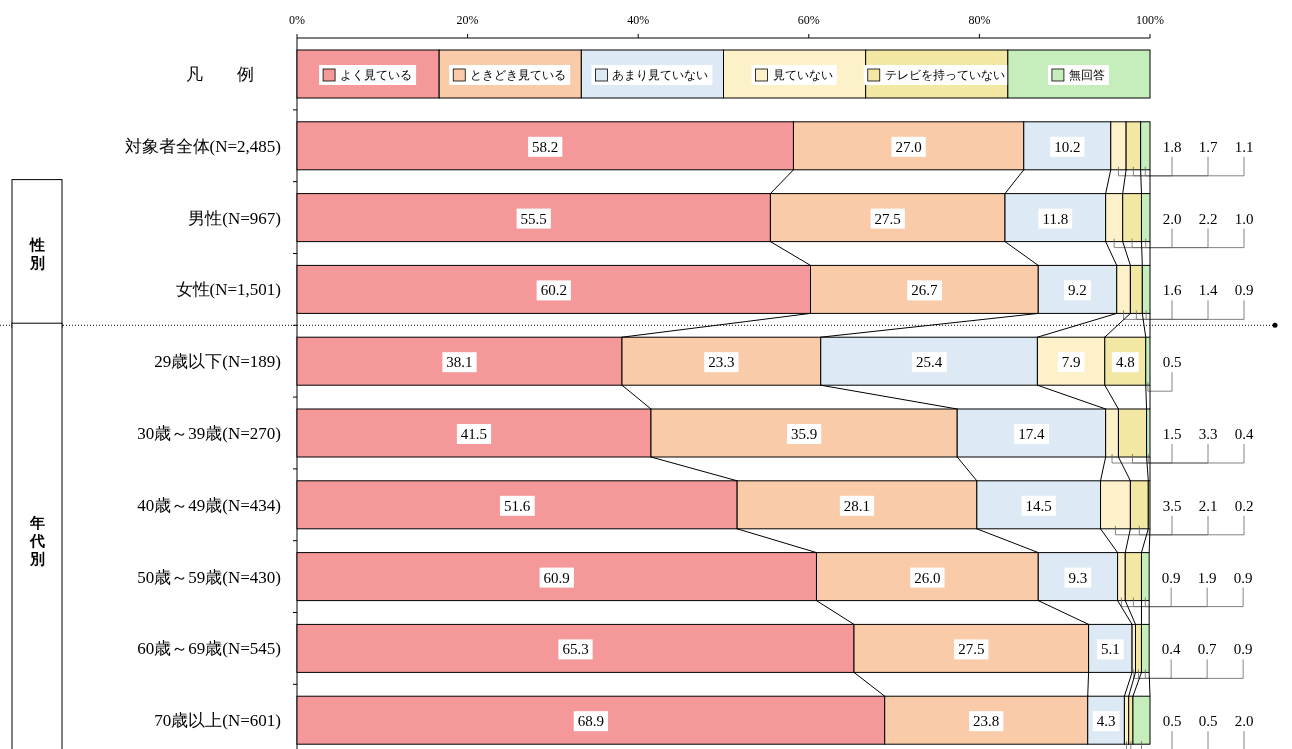 The width and height of the screenshot is (1292, 749). I want to click on data-label: 26.7, so click(925, 290).